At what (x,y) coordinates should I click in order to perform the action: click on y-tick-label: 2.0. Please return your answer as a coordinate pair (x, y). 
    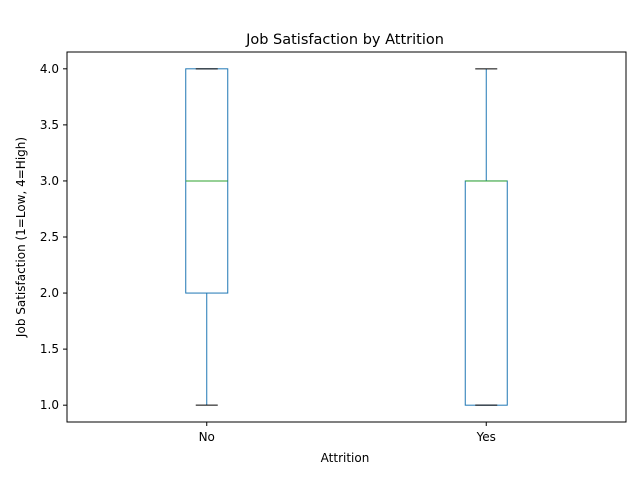
    Looking at the image, I should click on (49, 293).